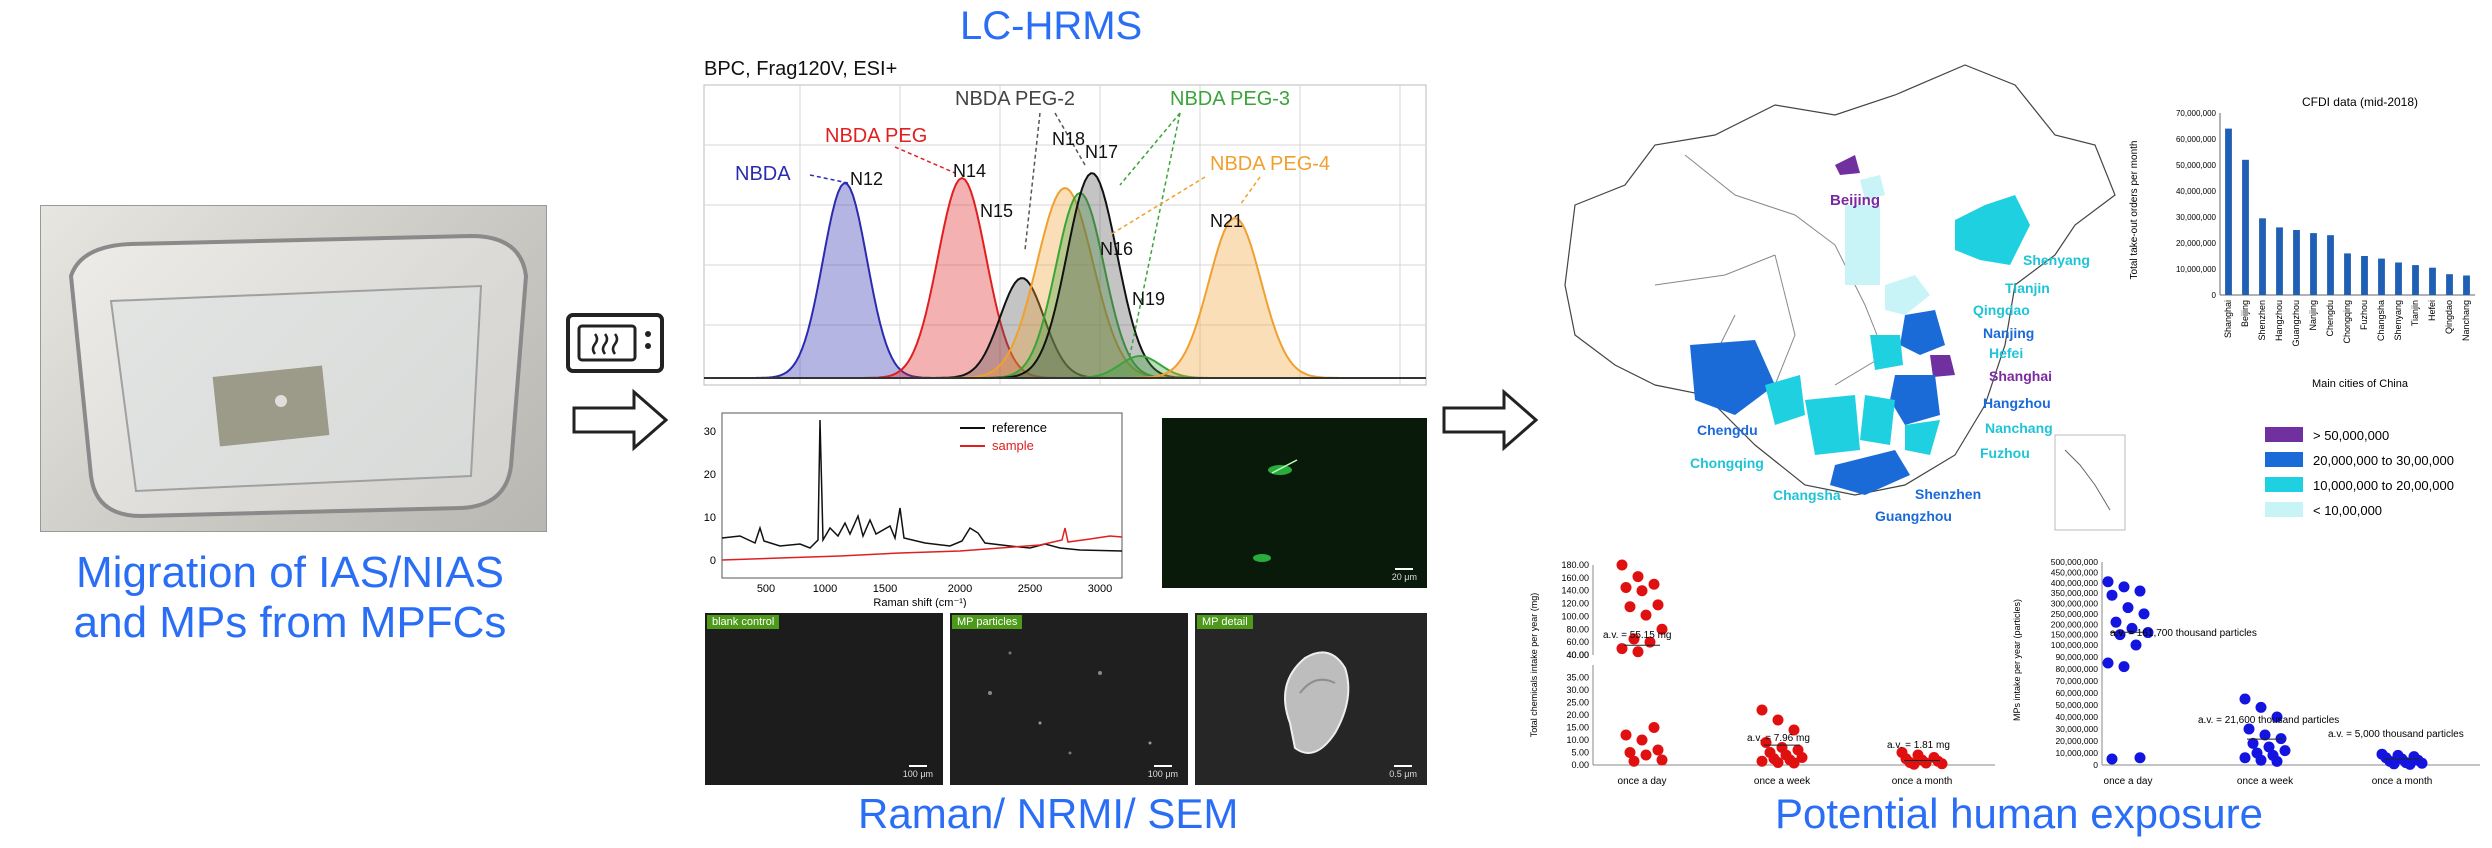  I want to click on fluorescence-image: 20 μm, so click(1294, 503).